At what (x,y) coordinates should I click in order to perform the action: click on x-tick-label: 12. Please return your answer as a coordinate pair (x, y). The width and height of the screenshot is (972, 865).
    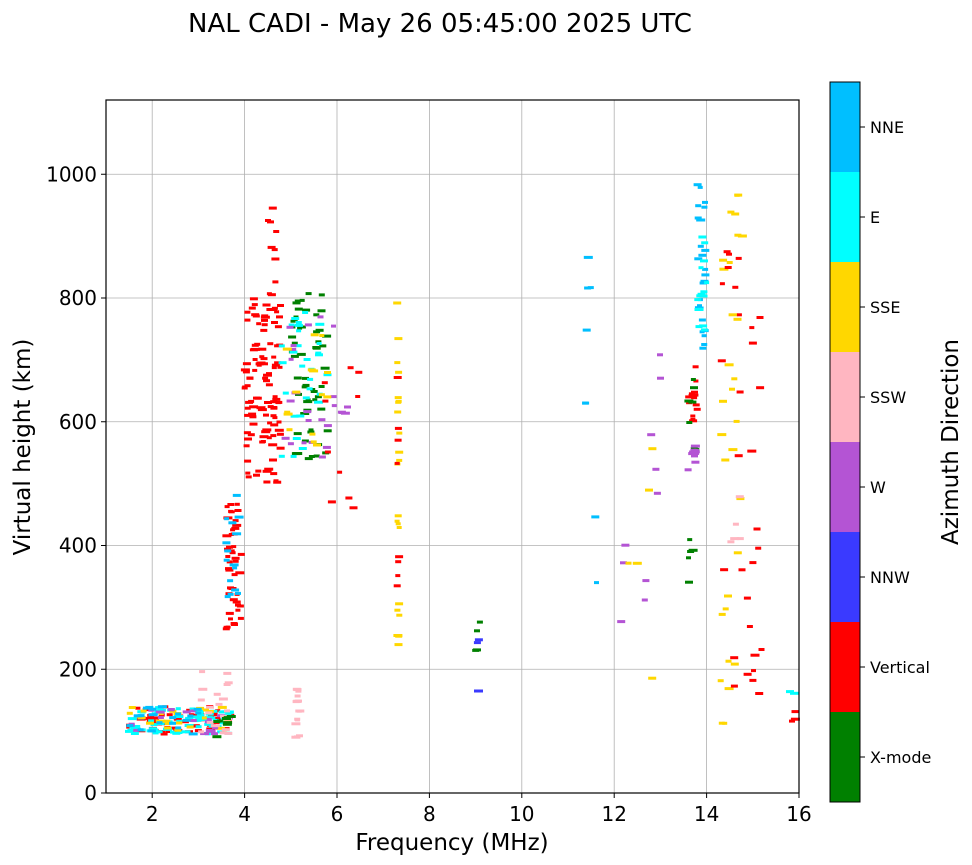
    Looking at the image, I should click on (613, 814).